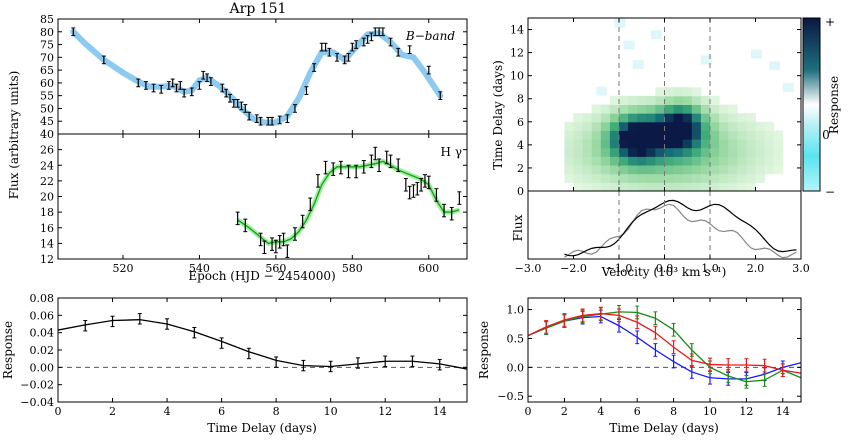 The height and width of the screenshot is (440, 854). Describe the element at coordinates (619, 268) in the screenshot. I see `x-tick-label: −1.0` at that location.